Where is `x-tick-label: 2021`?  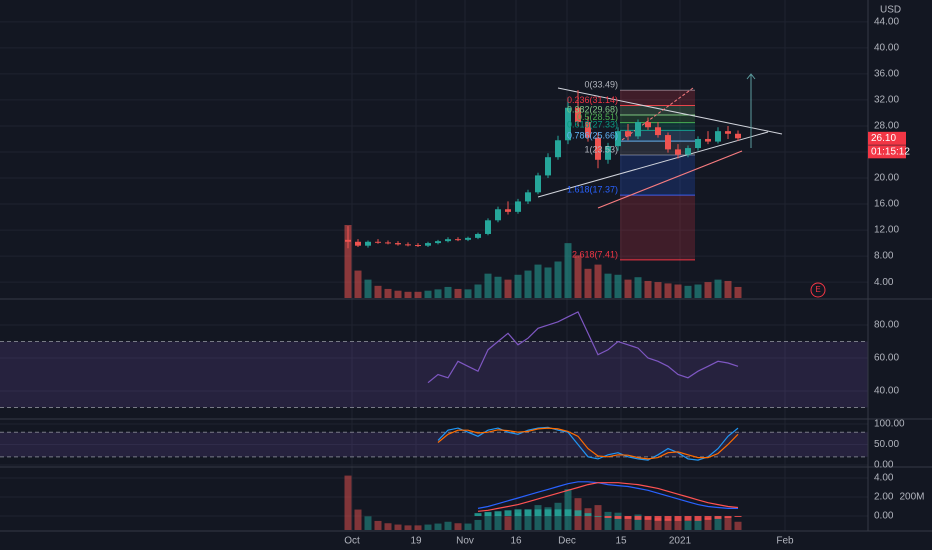
x-tick-label: 2021 is located at coordinates (680, 541).